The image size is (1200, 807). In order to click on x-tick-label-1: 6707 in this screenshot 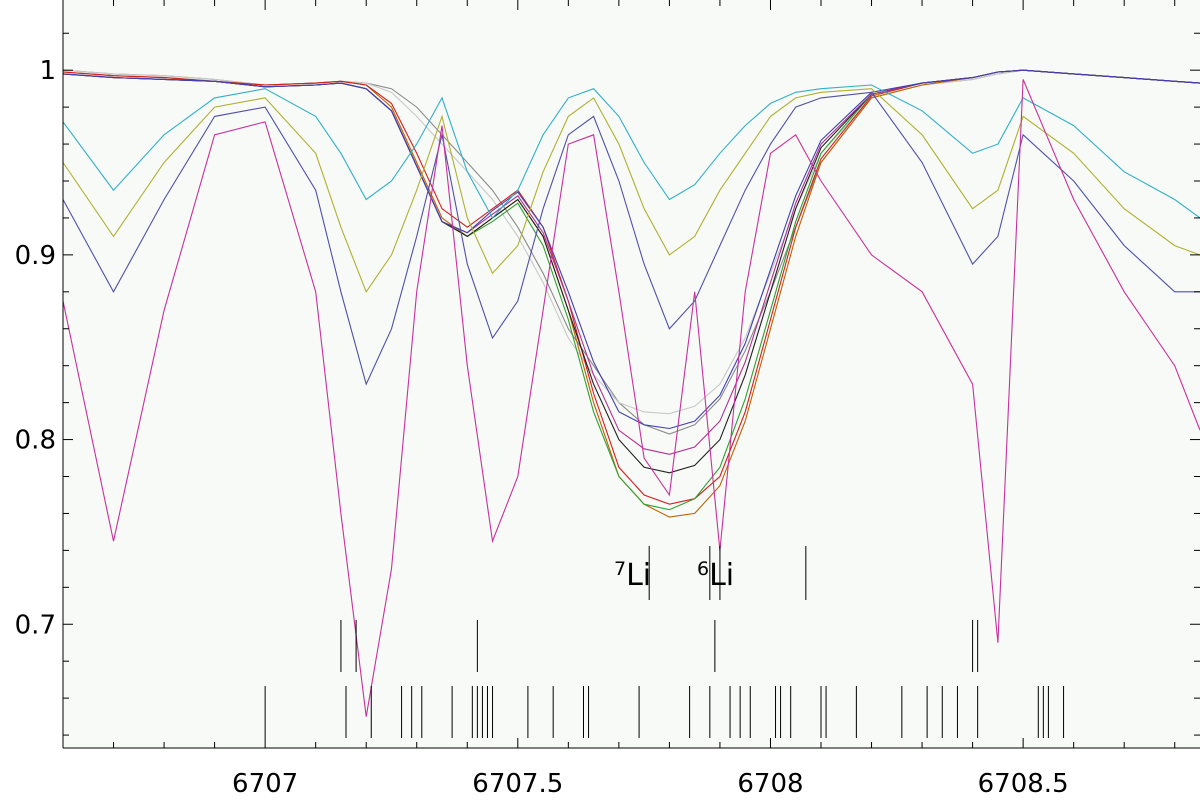, I will do `click(265, 784)`.